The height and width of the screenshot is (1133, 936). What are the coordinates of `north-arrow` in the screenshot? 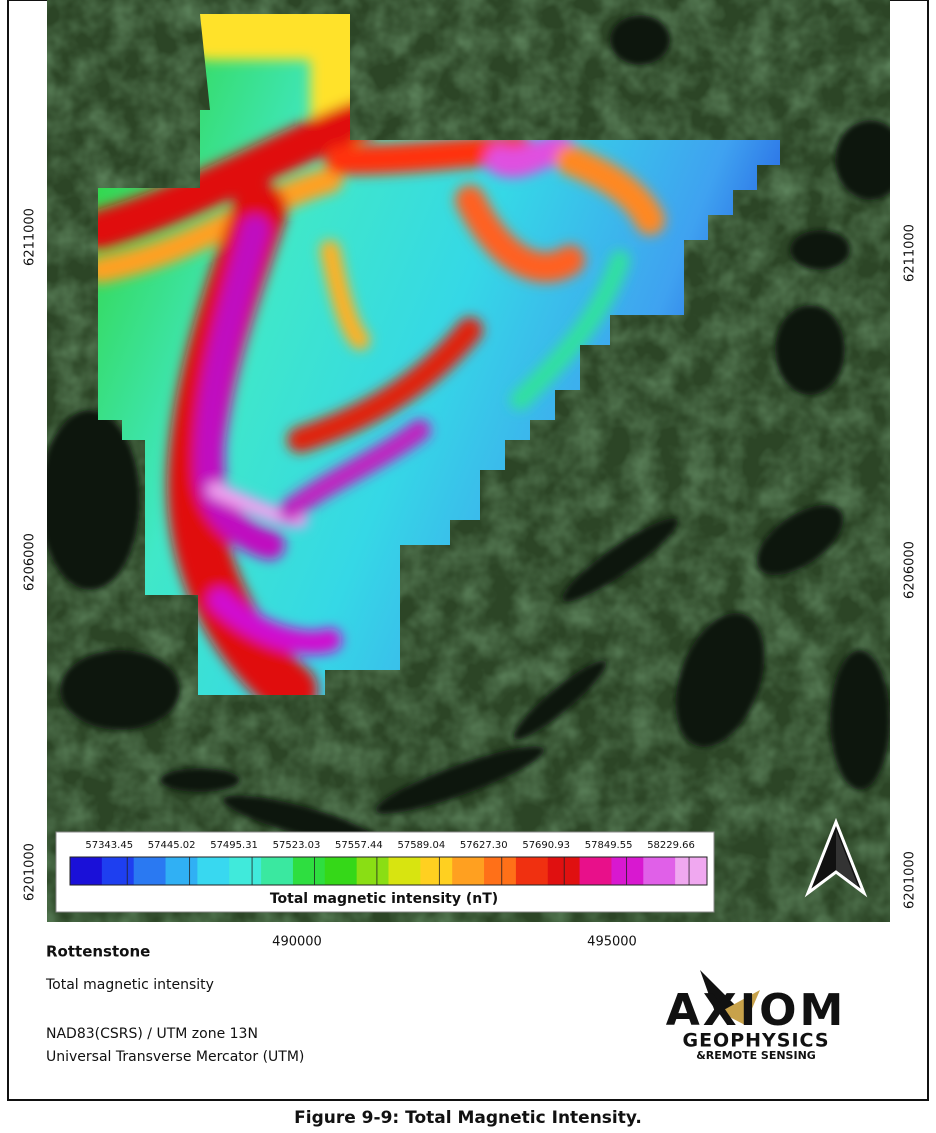 It's located at (836, 857).